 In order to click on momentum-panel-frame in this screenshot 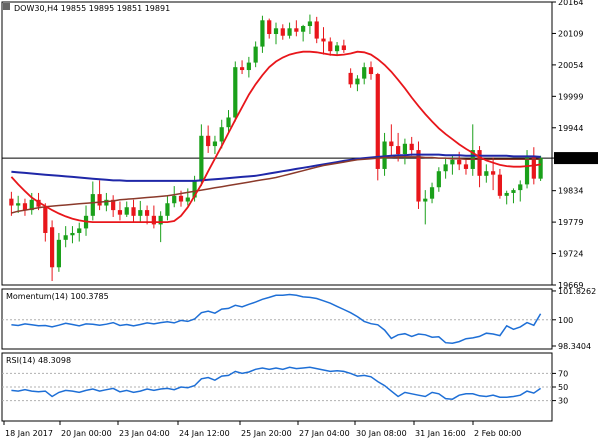, I will do `click(277, 319)`.